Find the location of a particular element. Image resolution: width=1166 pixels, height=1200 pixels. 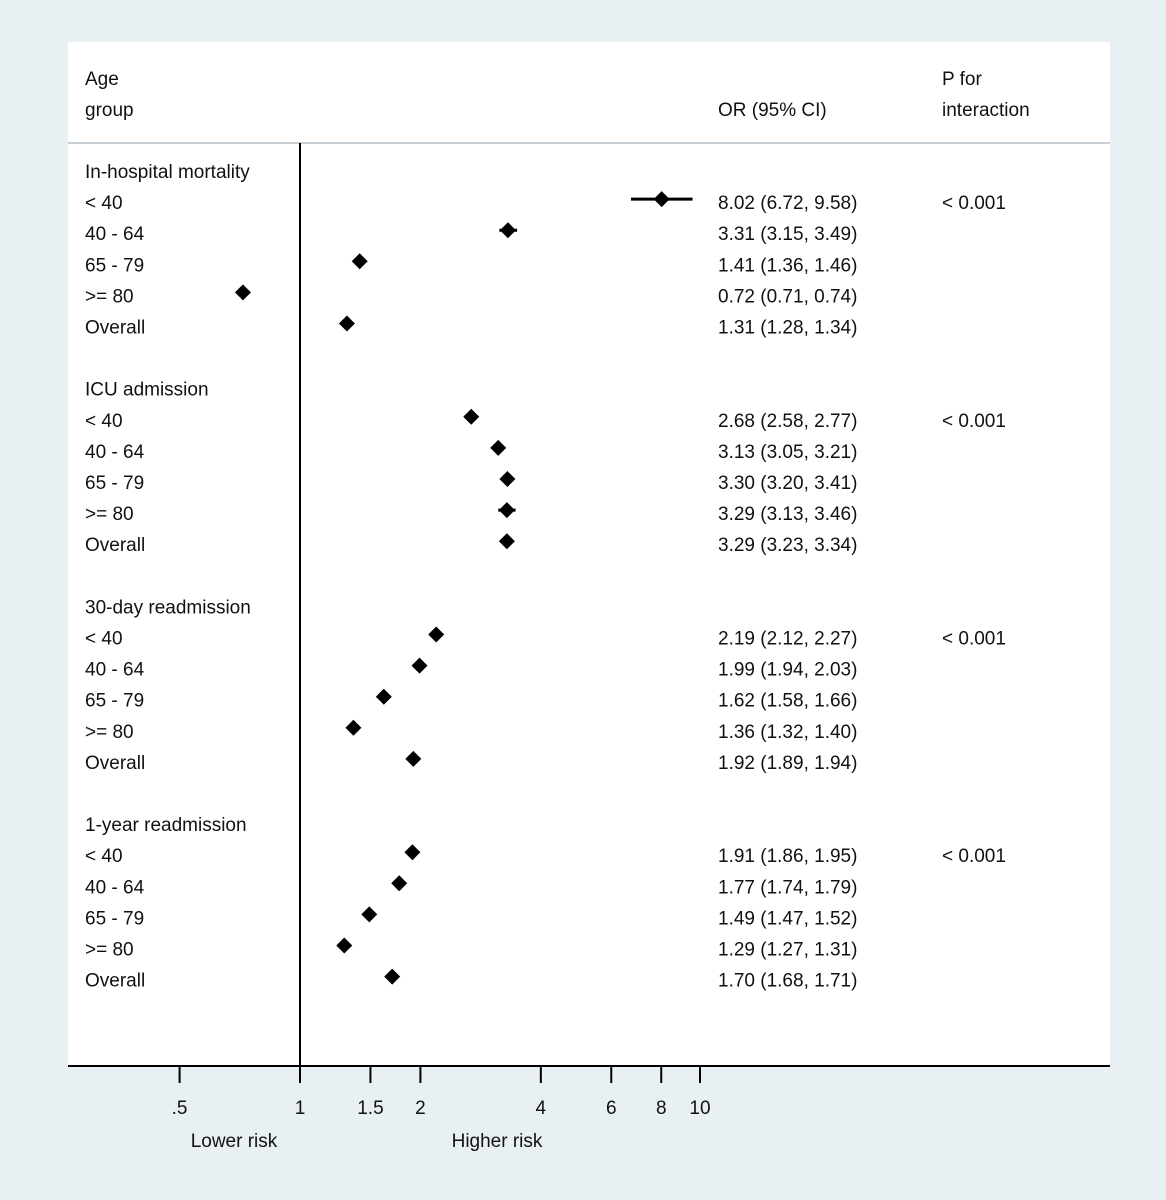

or-ci-text: 1.91 (1.86, 1.95) is located at coordinates (787, 856).